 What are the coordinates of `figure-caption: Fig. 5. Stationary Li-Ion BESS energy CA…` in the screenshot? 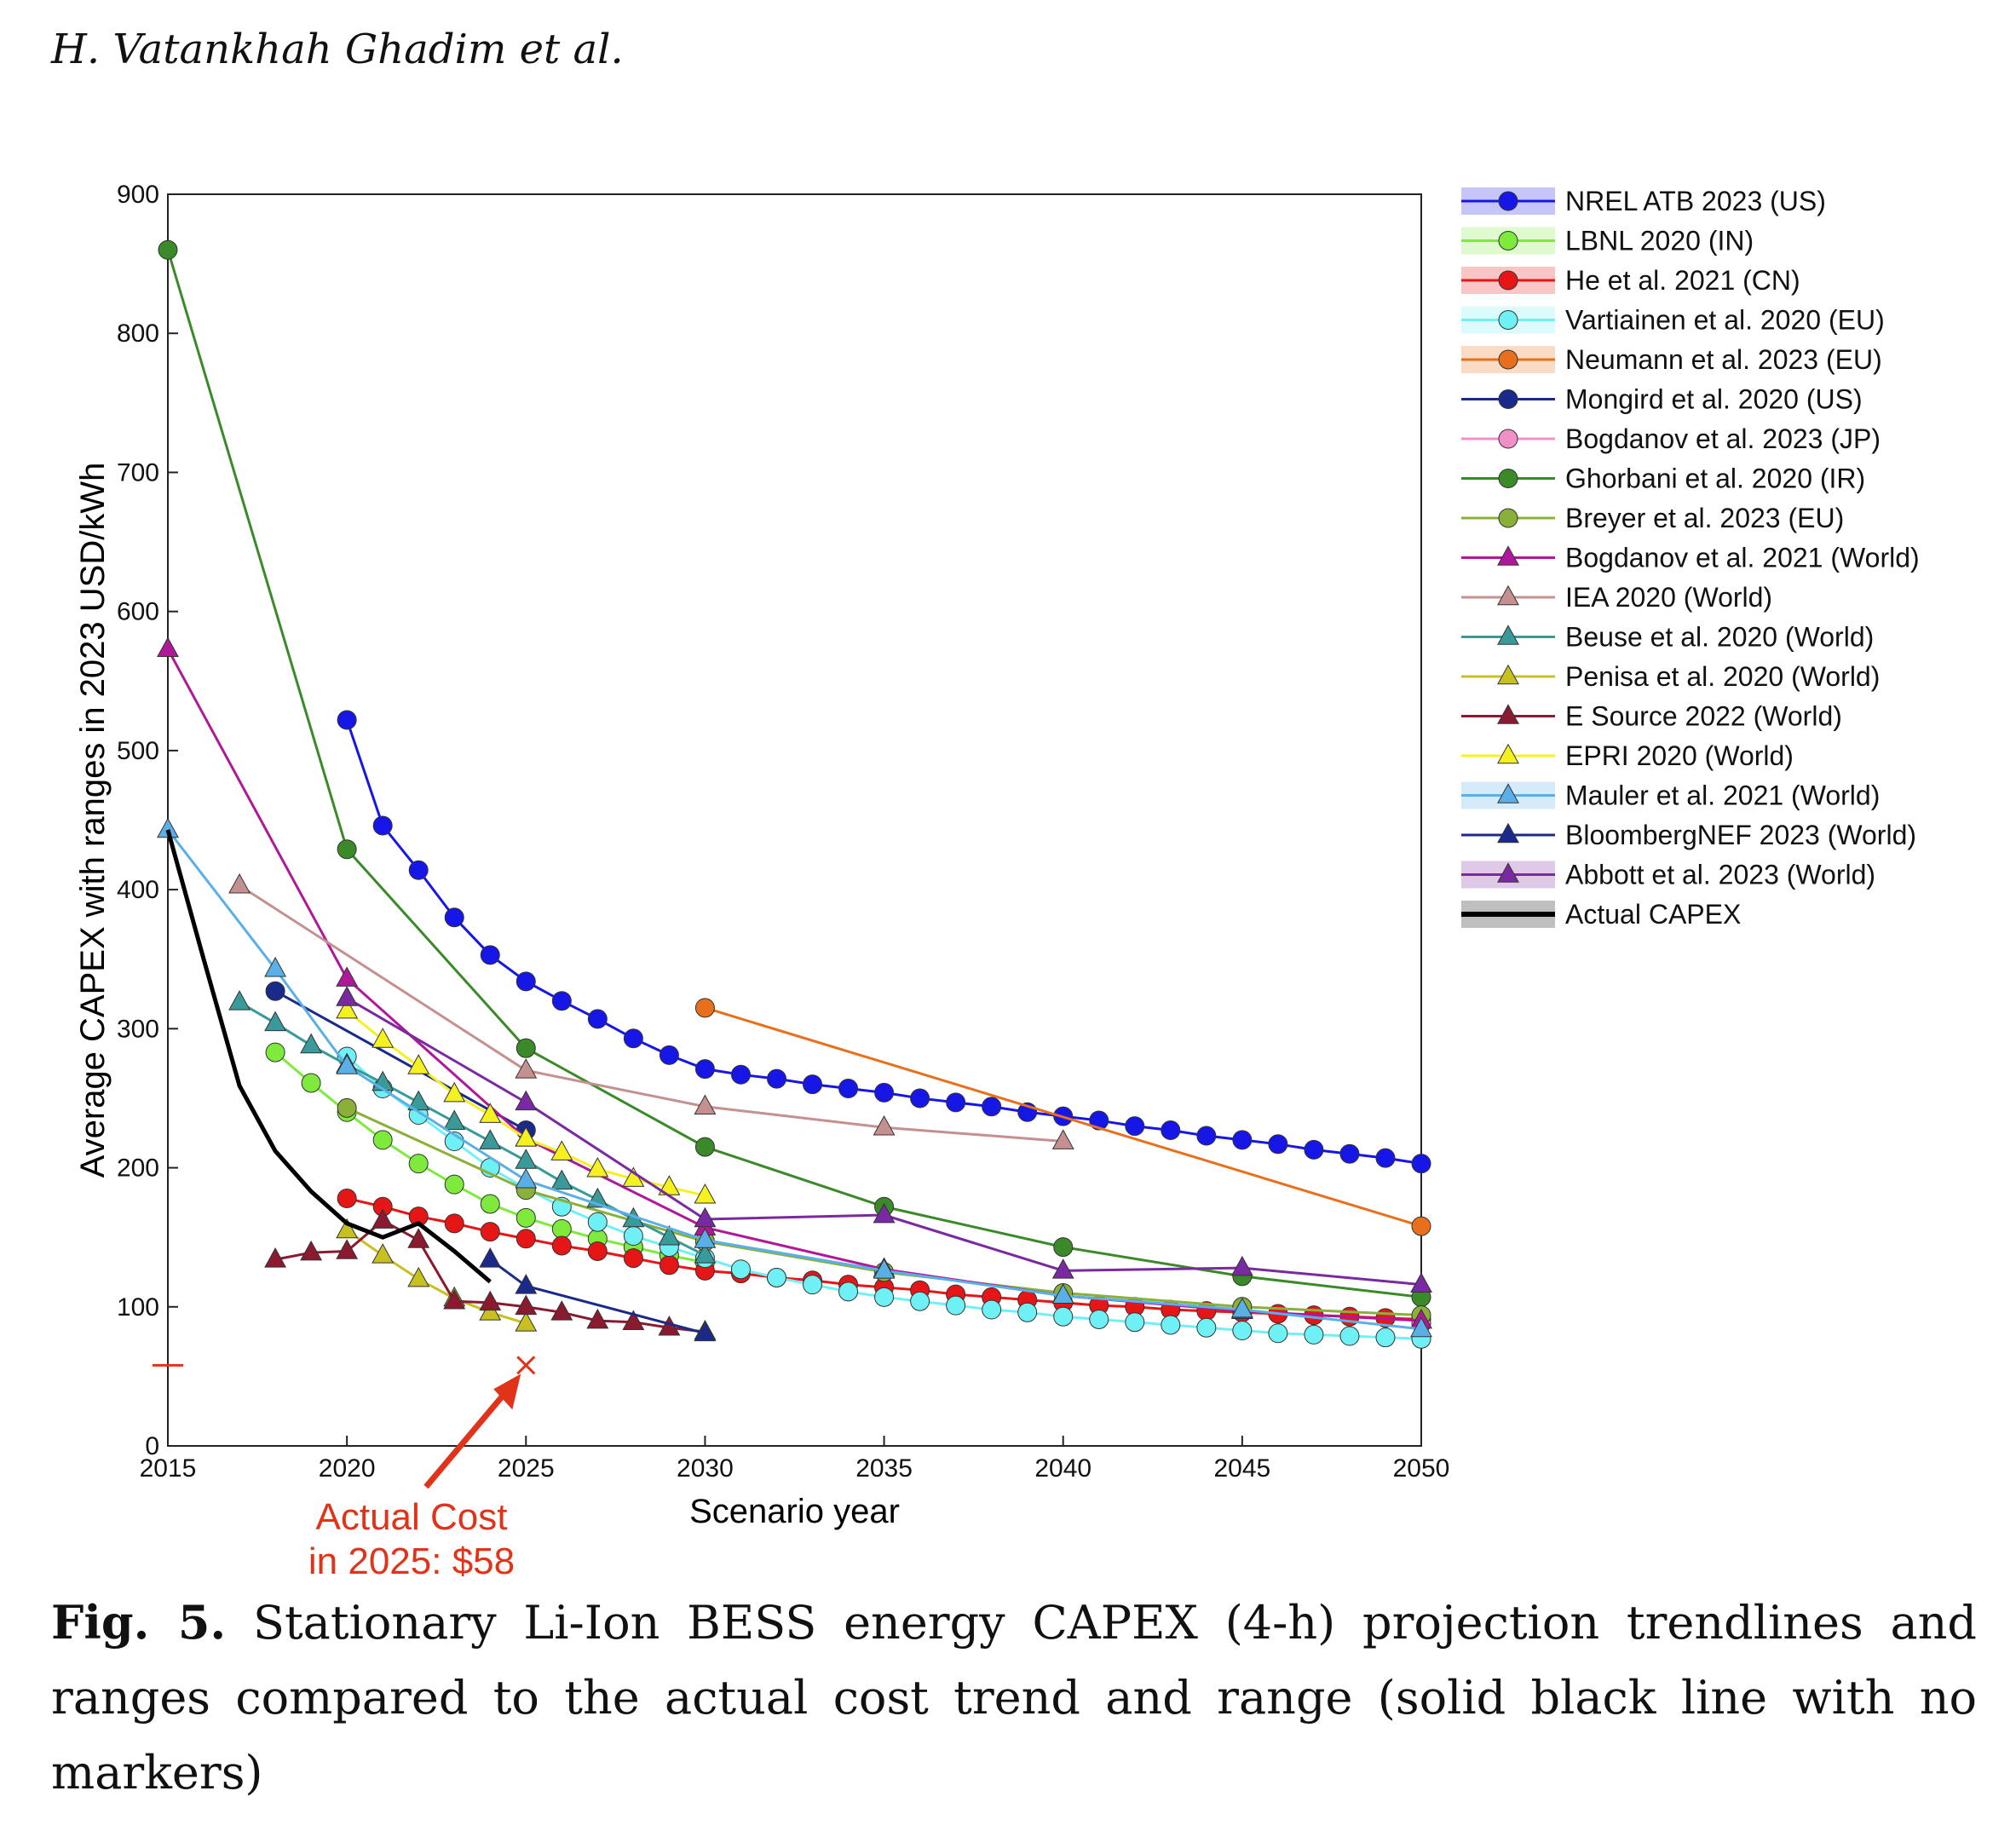 It's located at (1014, 1698).